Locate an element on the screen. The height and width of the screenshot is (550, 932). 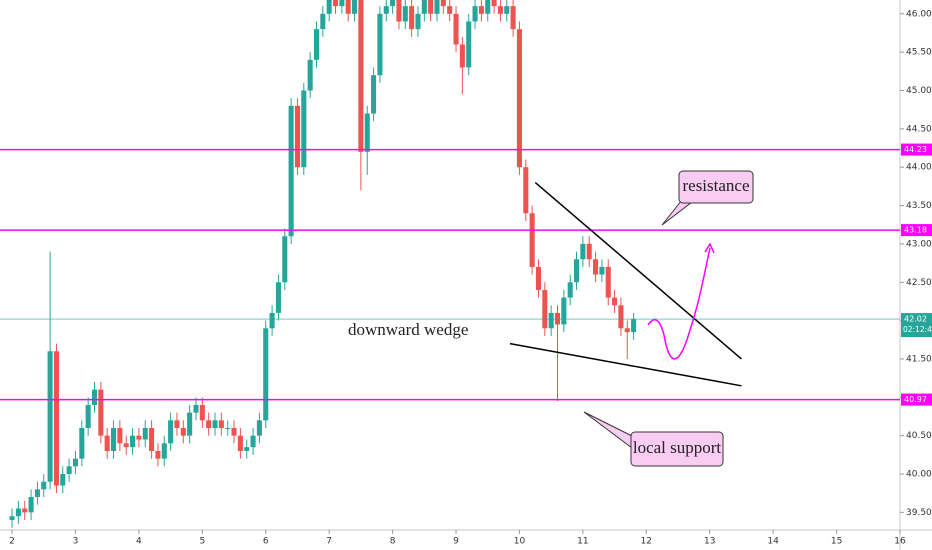
resistance-callout: resistance is located at coordinates (707, 198).